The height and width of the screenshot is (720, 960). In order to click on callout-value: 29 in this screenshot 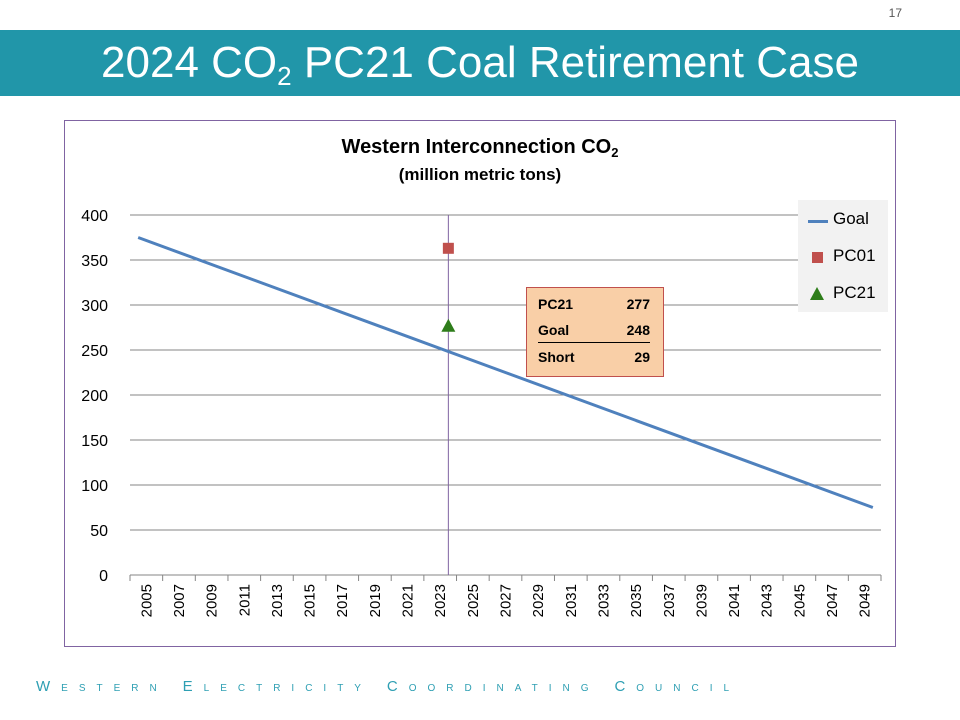, I will do `click(642, 357)`.